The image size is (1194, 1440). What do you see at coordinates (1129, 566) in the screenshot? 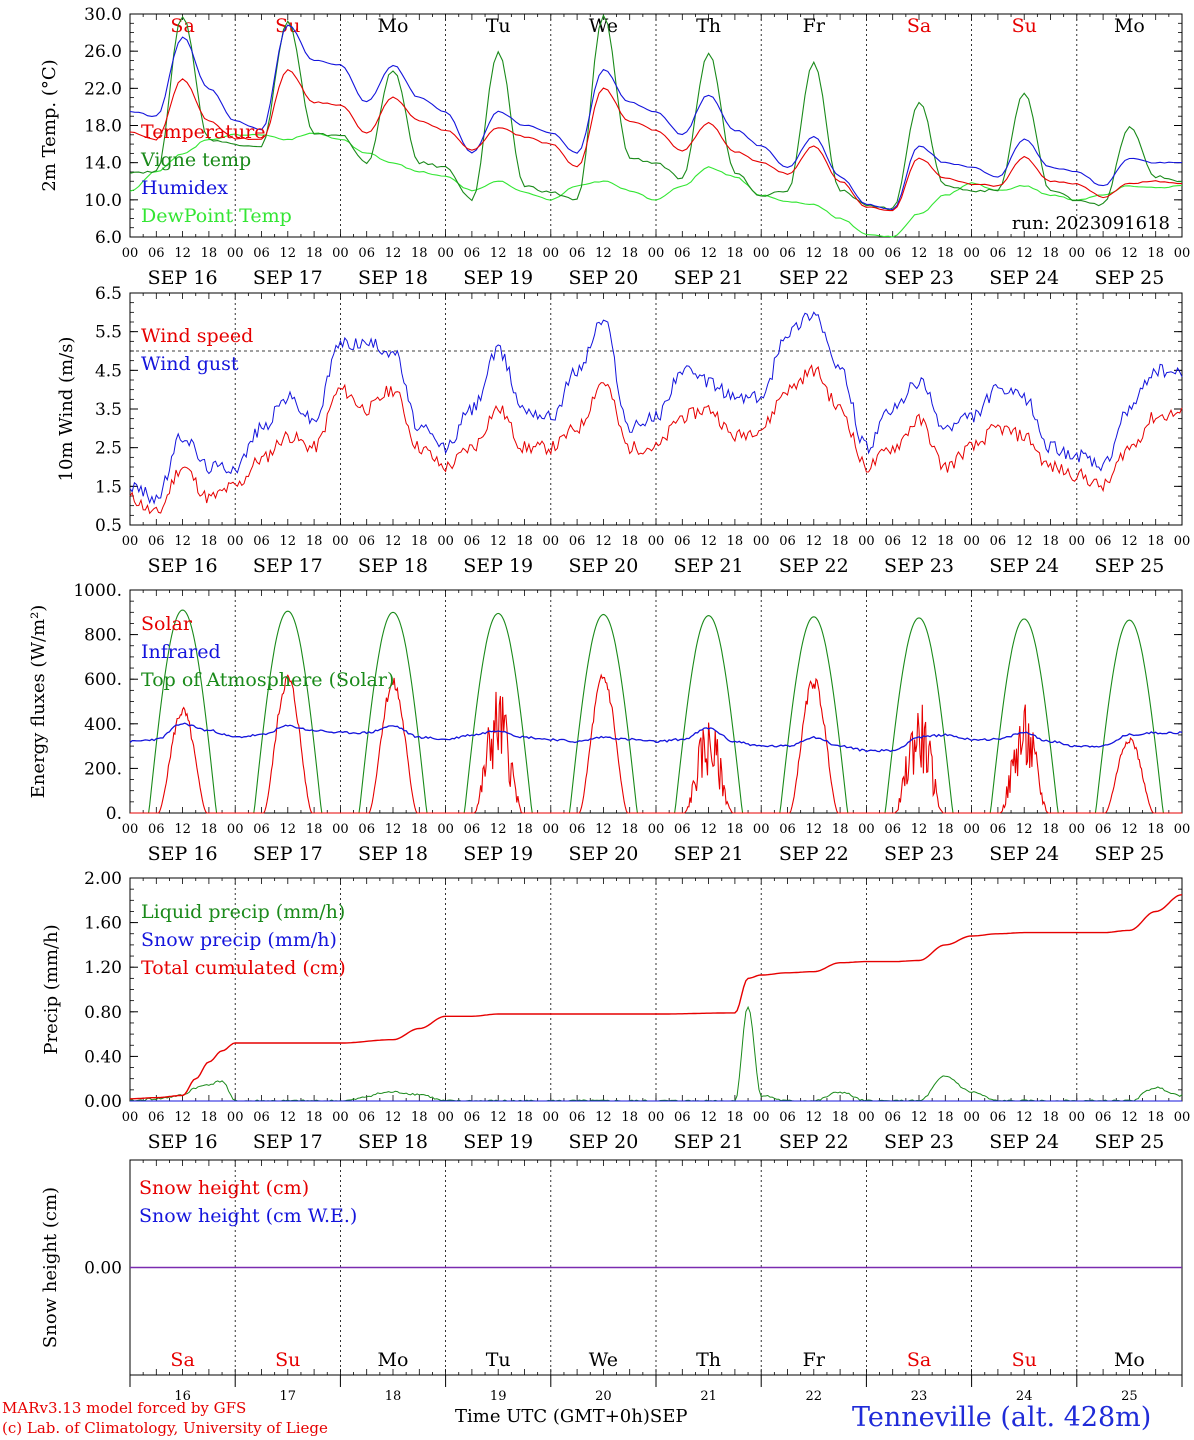
I see `date-label: SEP 25` at bounding box center [1129, 566].